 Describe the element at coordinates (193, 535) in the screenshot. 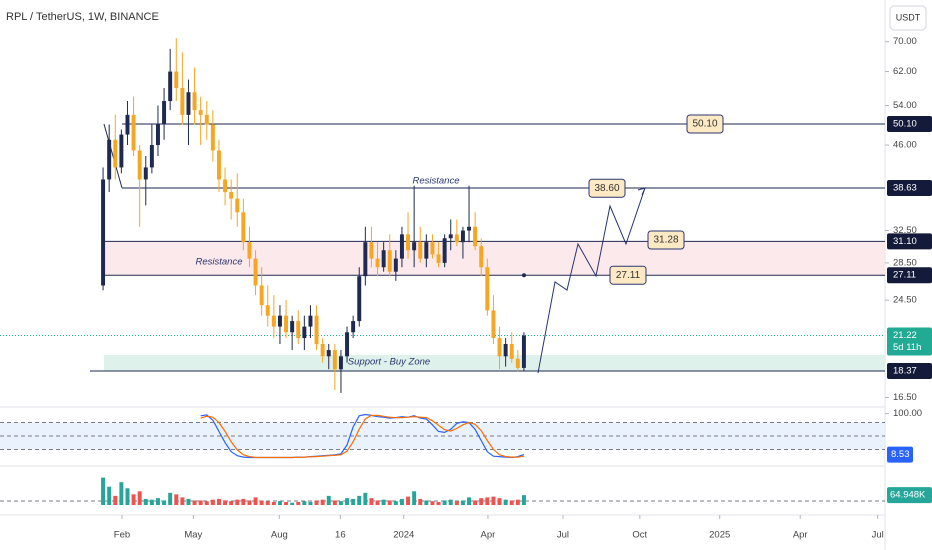

I see `x-tick-label: May` at that location.